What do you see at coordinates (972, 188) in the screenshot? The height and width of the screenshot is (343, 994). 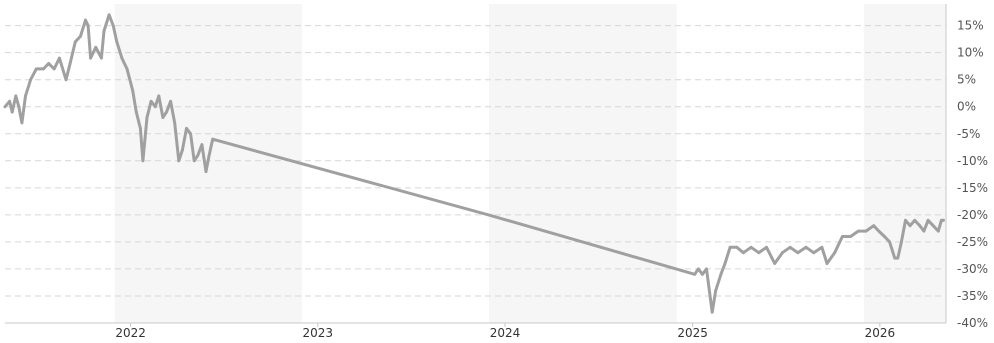 I see `y-tick-label: -15%` at bounding box center [972, 188].